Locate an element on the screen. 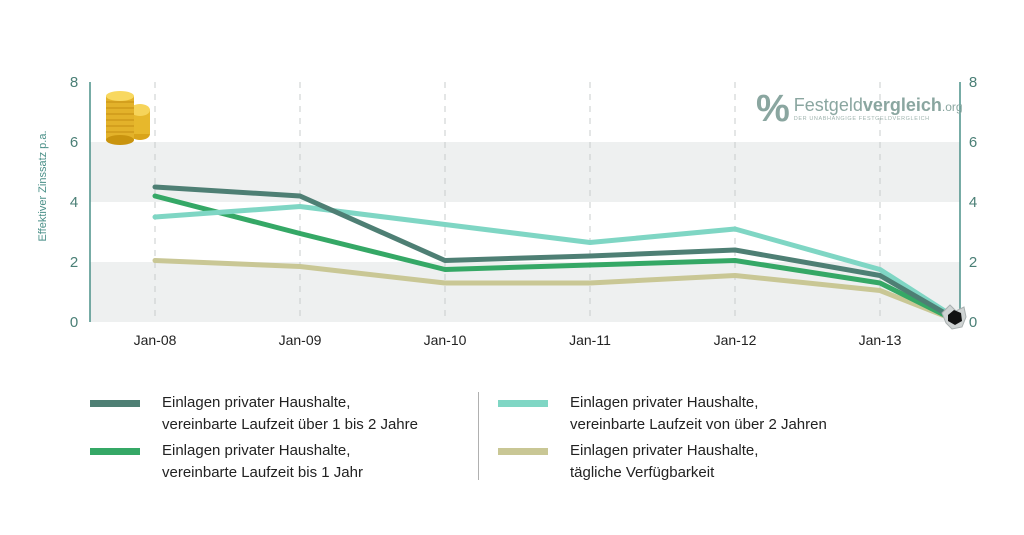 This screenshot has height=535, width=1024. x-tick-label: Jan-13 is located at coordinates (880, 340).